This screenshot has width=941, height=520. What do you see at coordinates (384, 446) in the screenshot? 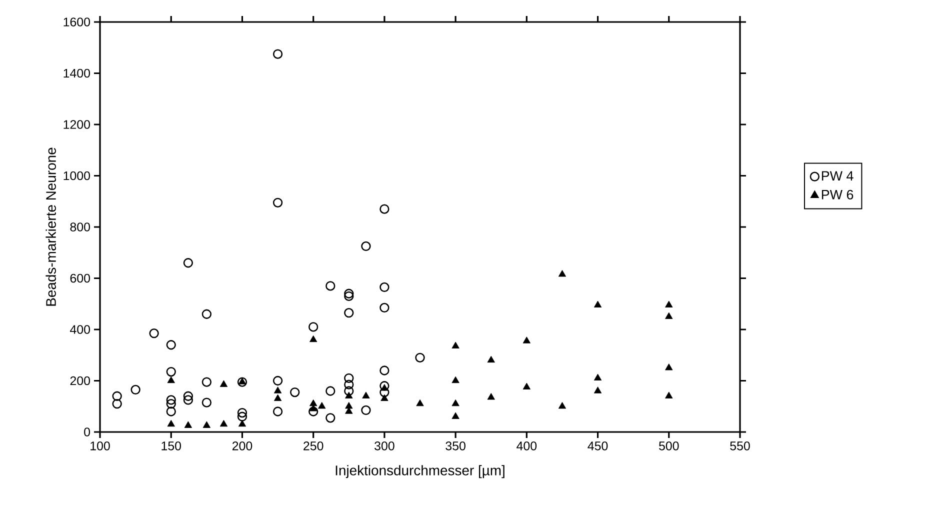
I see `x-tick-label: 300` at bounding box center [384, 446].